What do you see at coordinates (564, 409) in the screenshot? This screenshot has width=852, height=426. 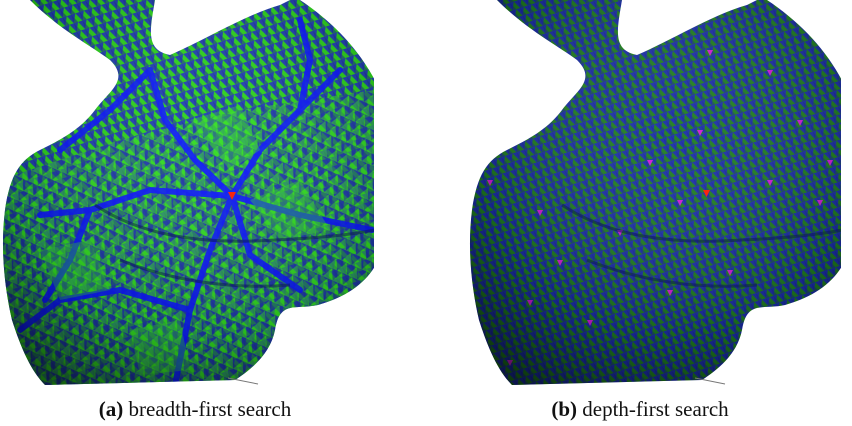 I see `caption-b-label: (b)` at bounding box center [564, 409].